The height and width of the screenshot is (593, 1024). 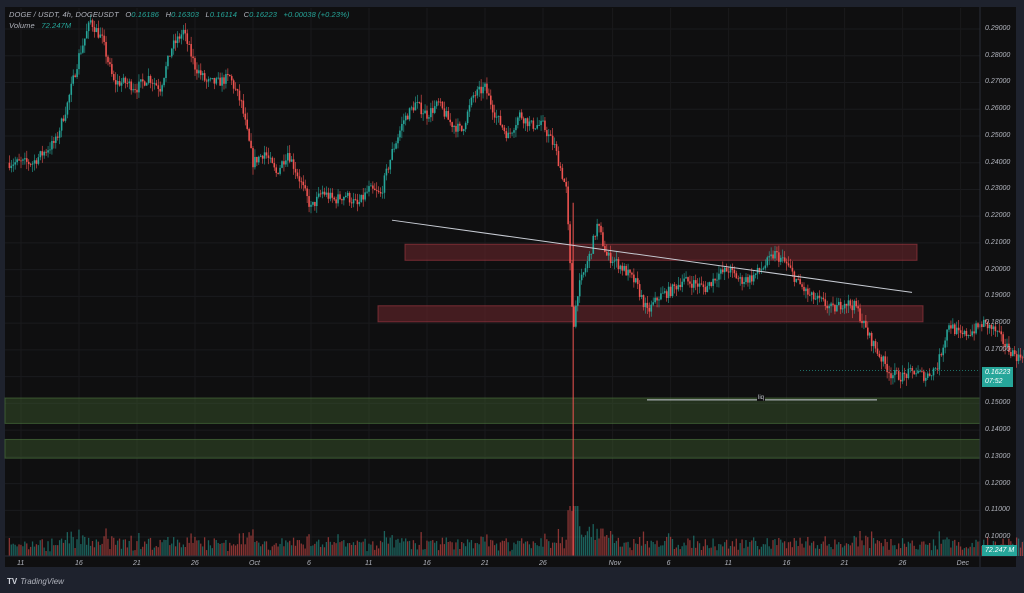 What do you see at coordinates (998, 483) in the screenshot?
I see `price-tick: 0.12000` at bounding box center [998, 483].